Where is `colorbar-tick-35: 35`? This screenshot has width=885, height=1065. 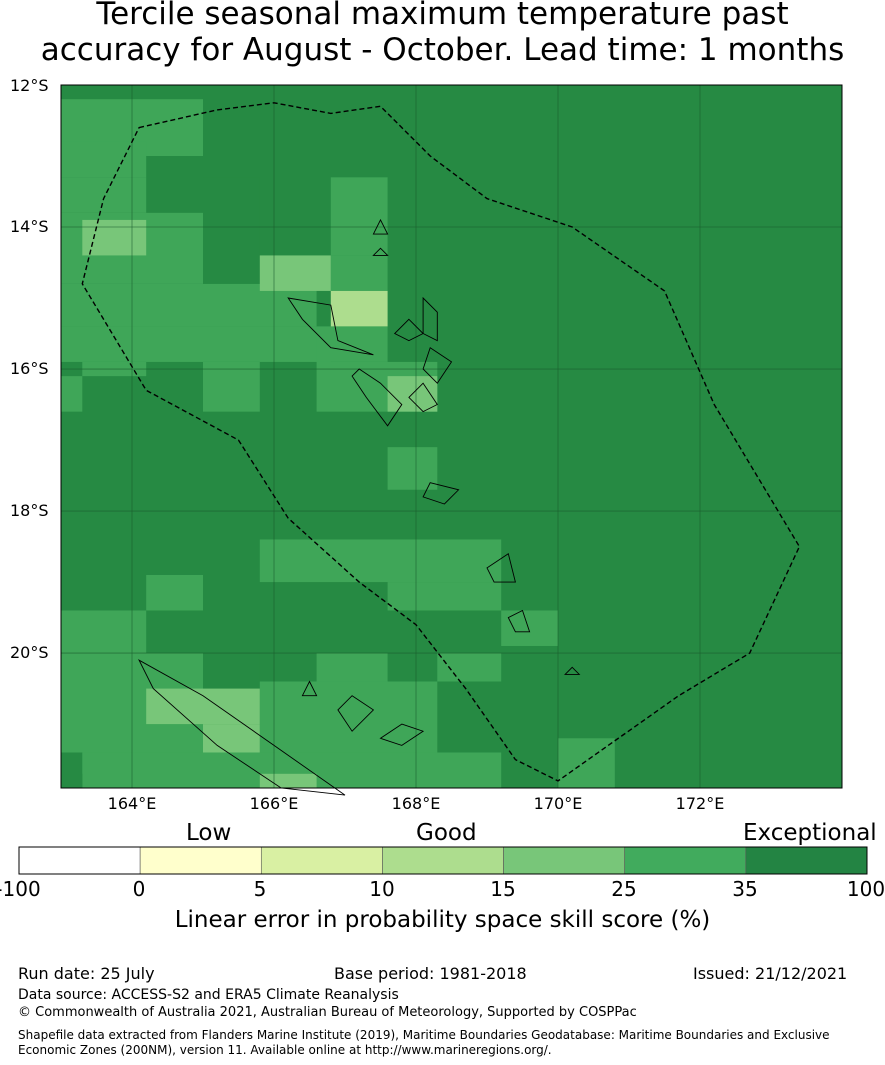
colorbar-tick-35: 35 is located at coordinates (745, 889).